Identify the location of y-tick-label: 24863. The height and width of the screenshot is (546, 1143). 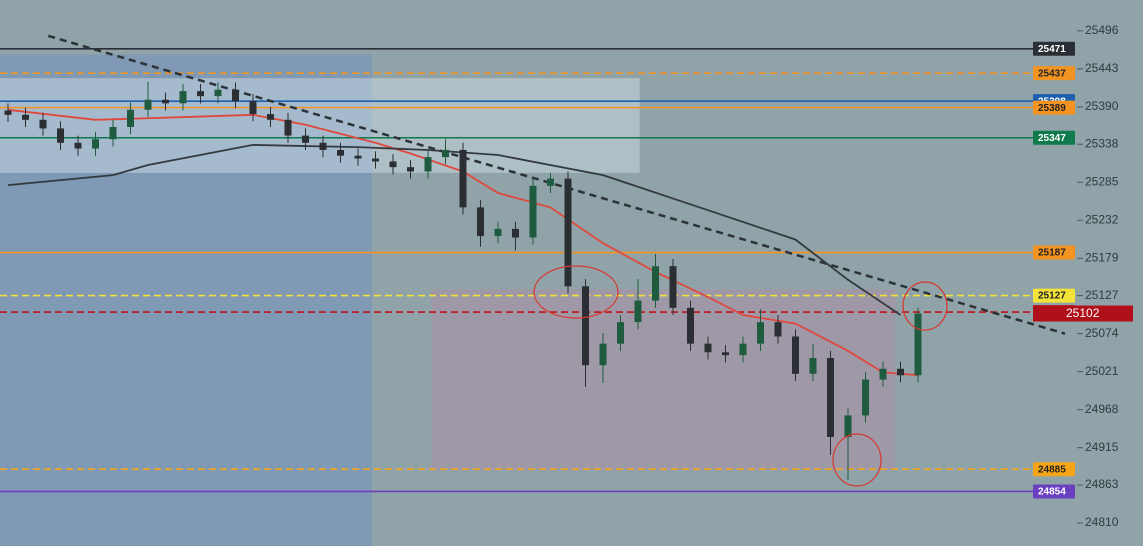
(1102, 484).